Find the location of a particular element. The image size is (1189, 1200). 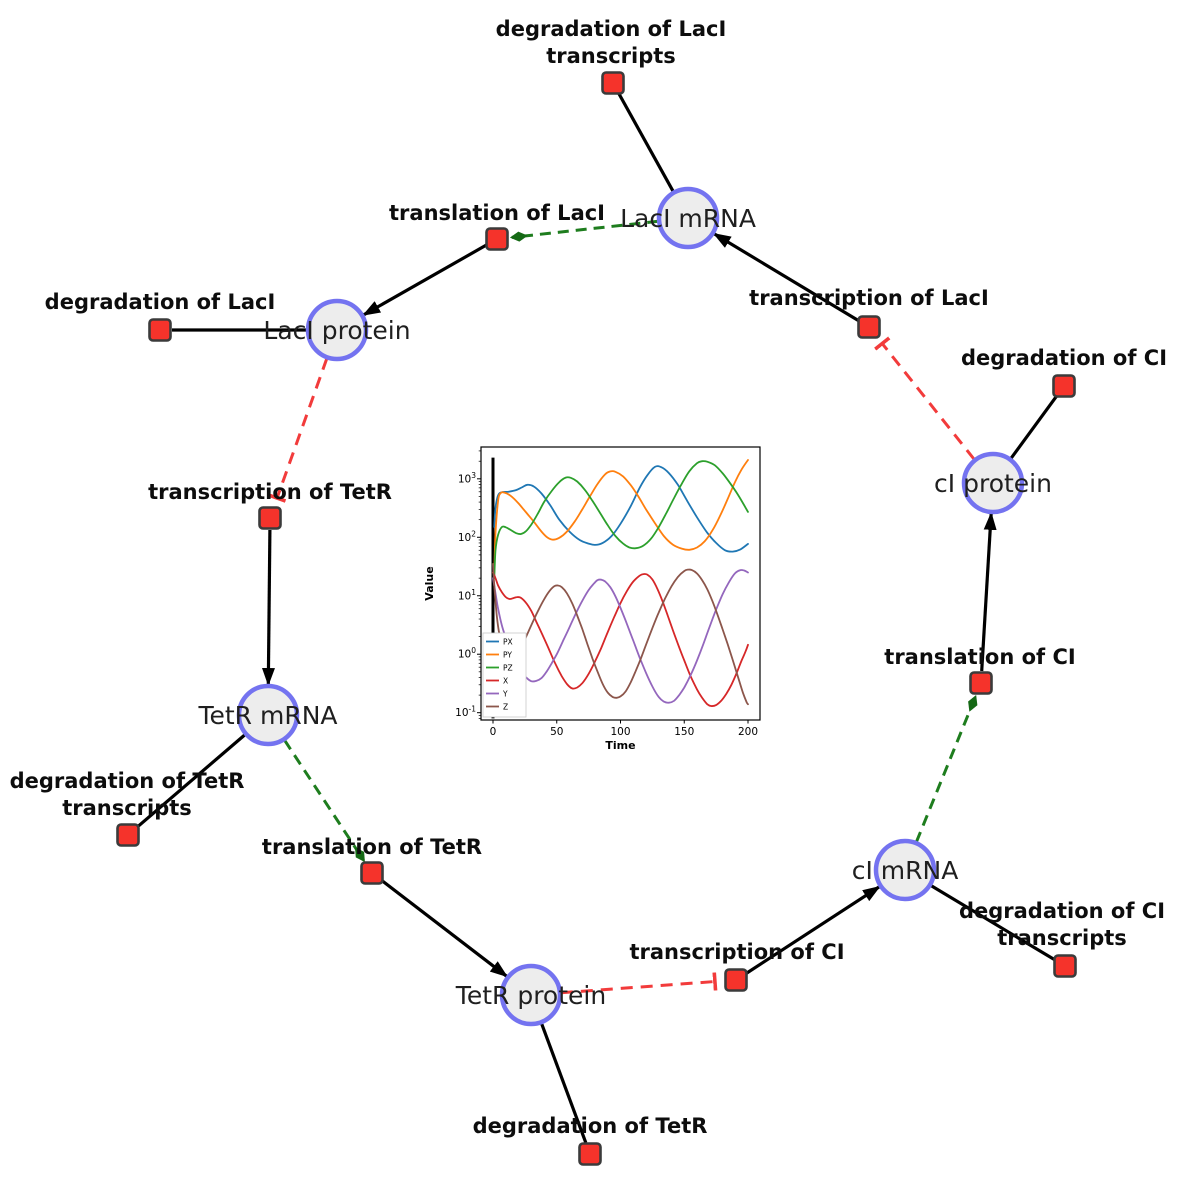

species-label-tetr-protein: TetR protein is located at coordinates (530, 995).